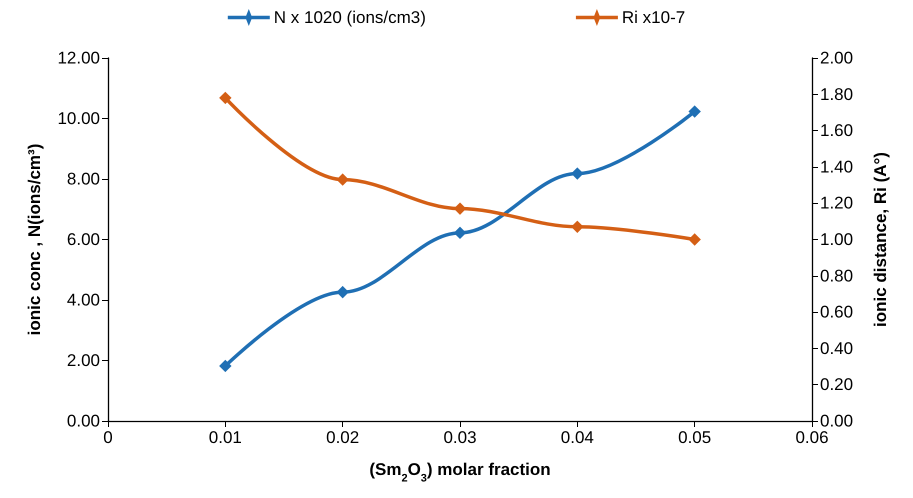 Image resolution: width=913 pixels, height=498 pixels. What do you see at coordinates (654, 17) in the screenshot?
I see `legend-label: Ri x10-7` at bounding box center [654, 17].